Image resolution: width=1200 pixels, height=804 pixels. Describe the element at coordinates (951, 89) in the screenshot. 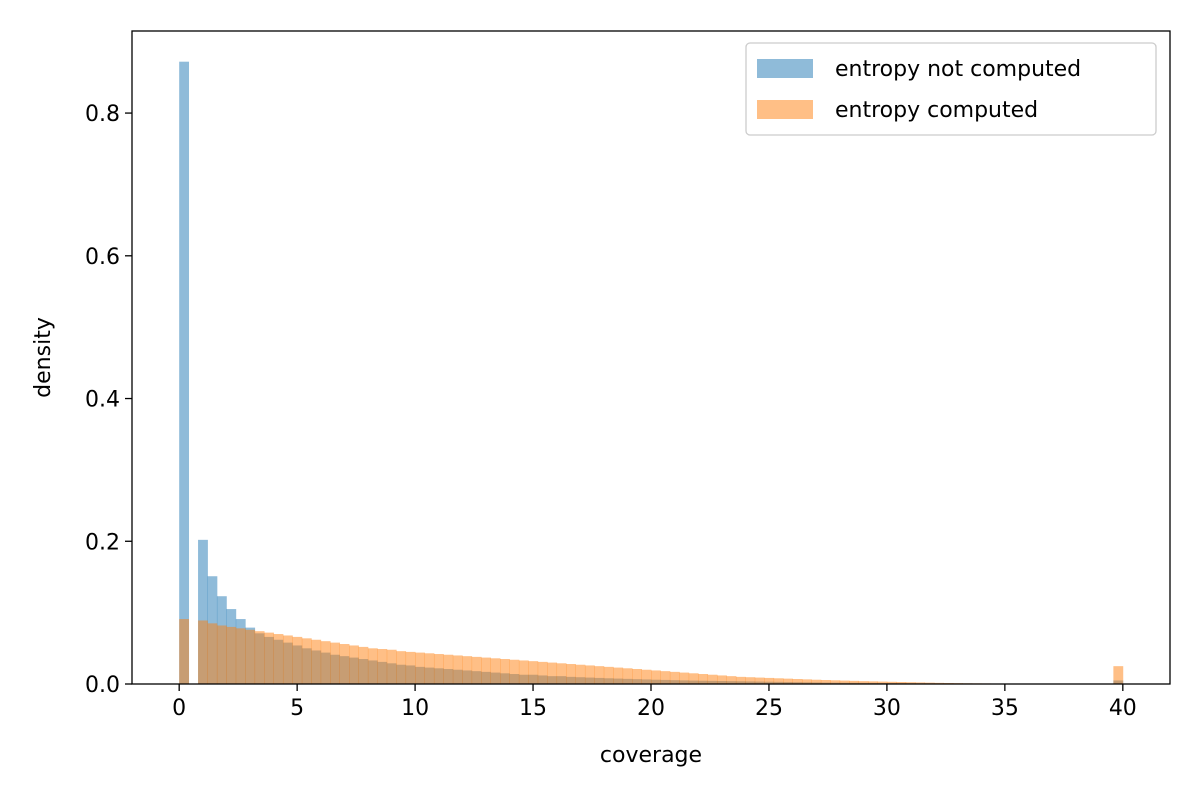

I see `legend: entropy not computed entropy computed` at that location.